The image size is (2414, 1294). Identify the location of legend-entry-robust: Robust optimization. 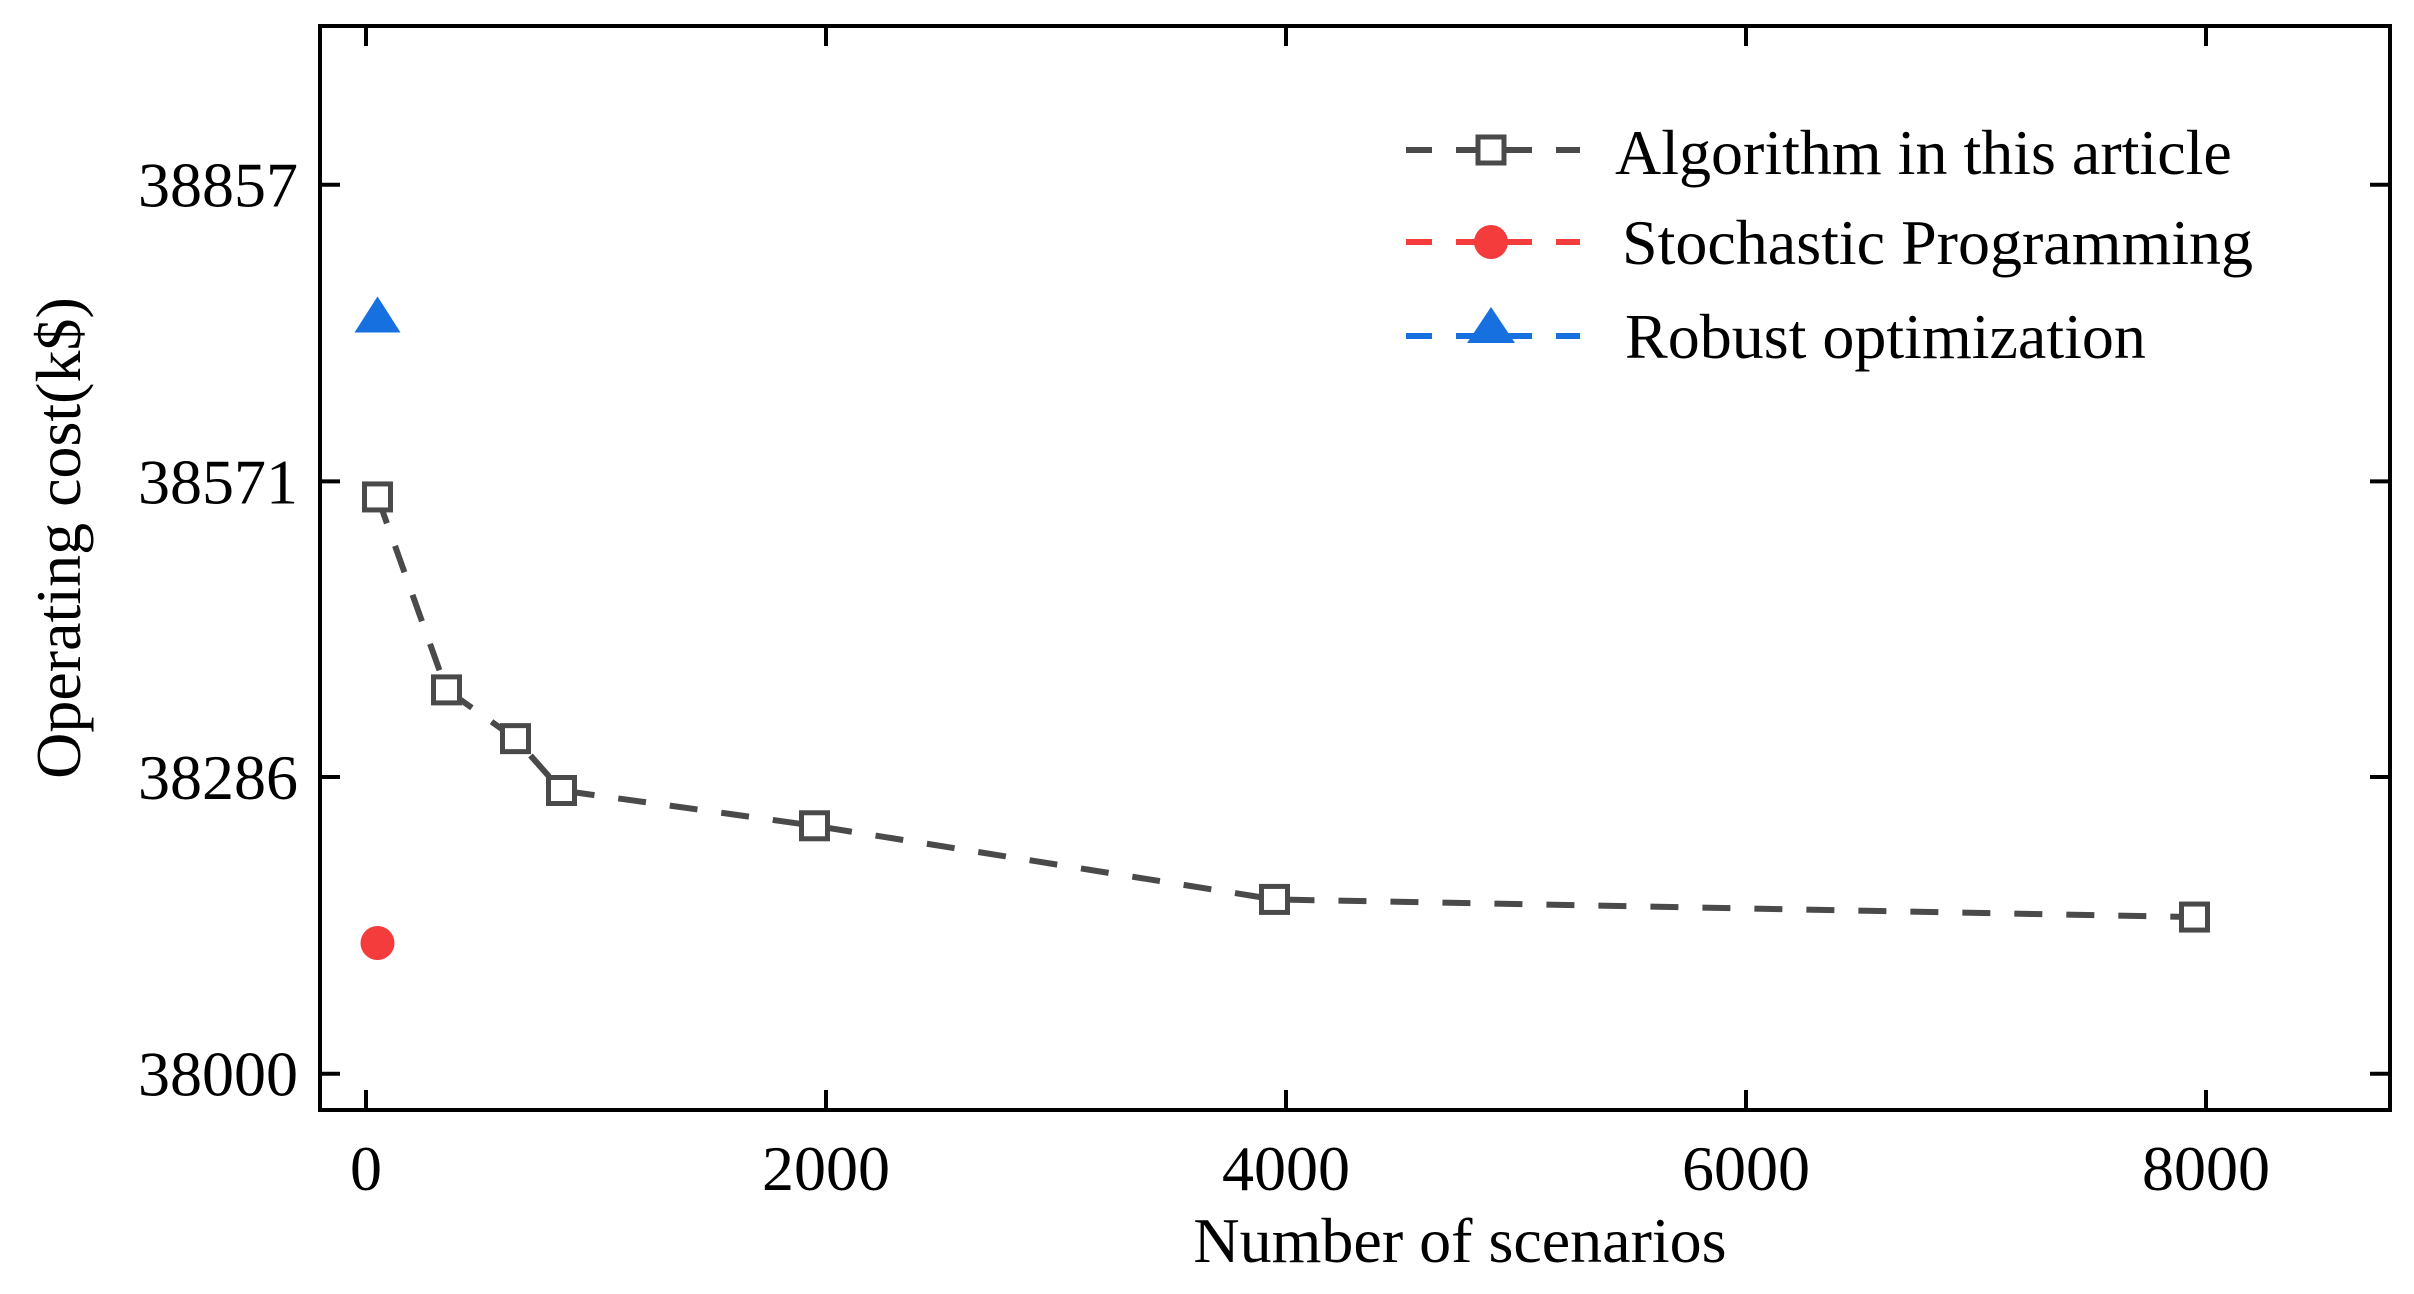
(1776, 336).